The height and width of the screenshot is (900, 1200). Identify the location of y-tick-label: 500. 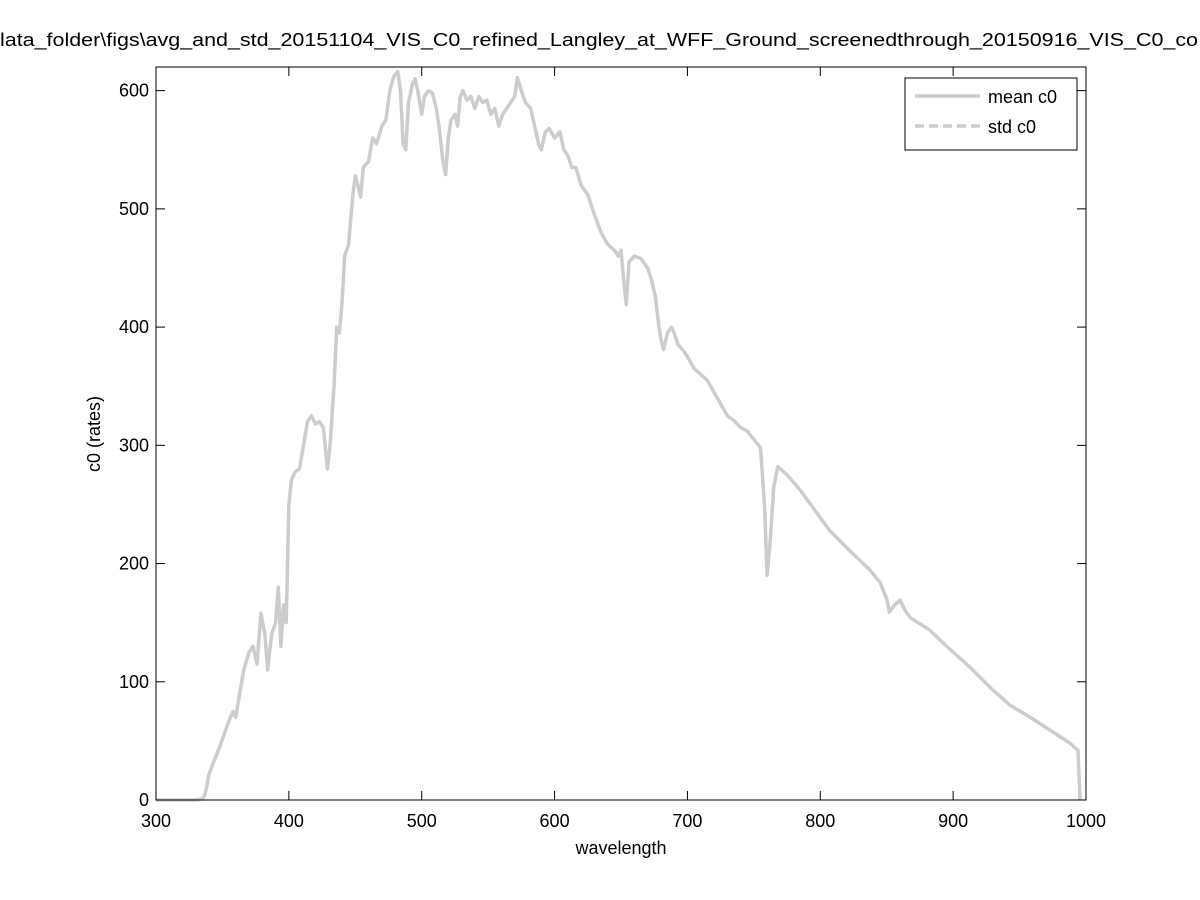
(134, 209).